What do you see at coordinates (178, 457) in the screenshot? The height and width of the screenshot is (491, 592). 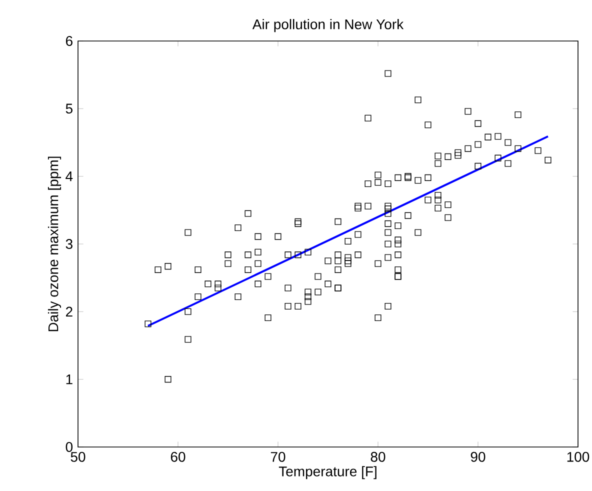 I see `x-tick-label: 60` at bounding box center [178, 457].